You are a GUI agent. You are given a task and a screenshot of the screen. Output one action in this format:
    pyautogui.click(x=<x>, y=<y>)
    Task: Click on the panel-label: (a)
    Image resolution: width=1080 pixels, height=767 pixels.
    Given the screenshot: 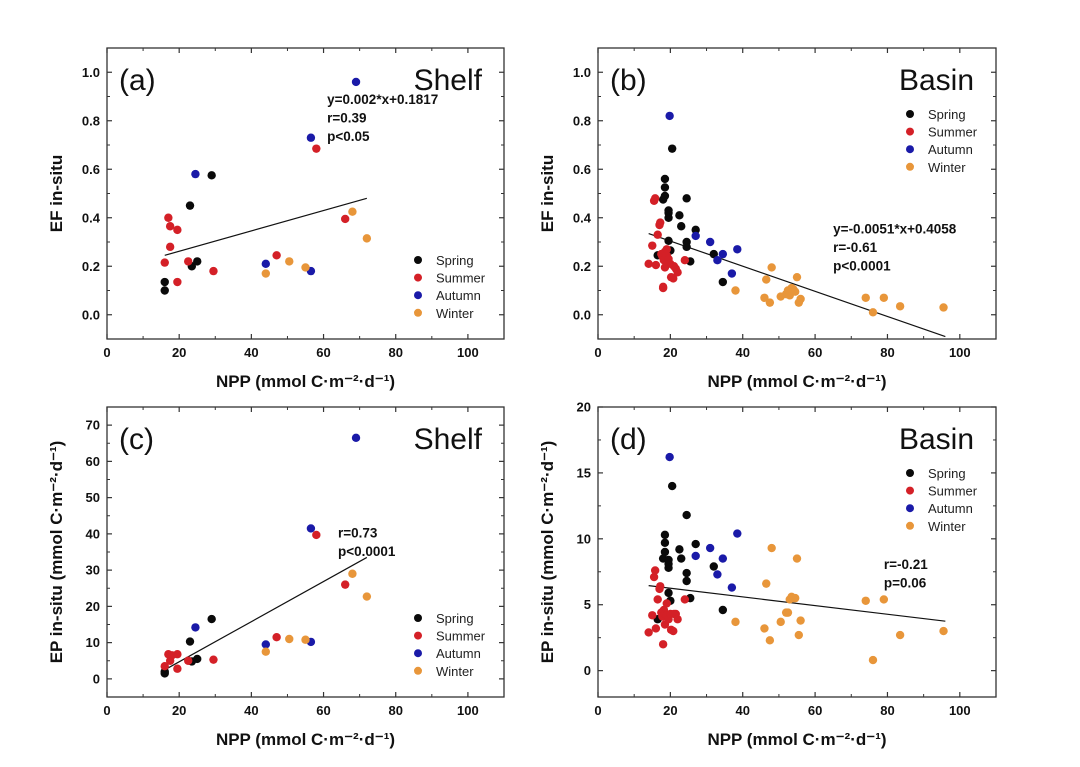 What is the action you would take?
    pyautogui.click(x=137, y=80)
    